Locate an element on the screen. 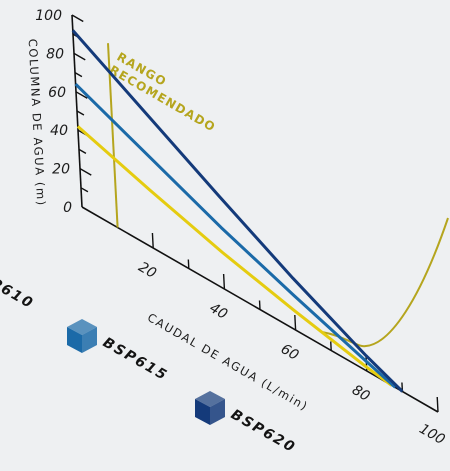 This screenshot has height=471, width=450. x-tick-label: 60 is located at coordinates (289, 352).